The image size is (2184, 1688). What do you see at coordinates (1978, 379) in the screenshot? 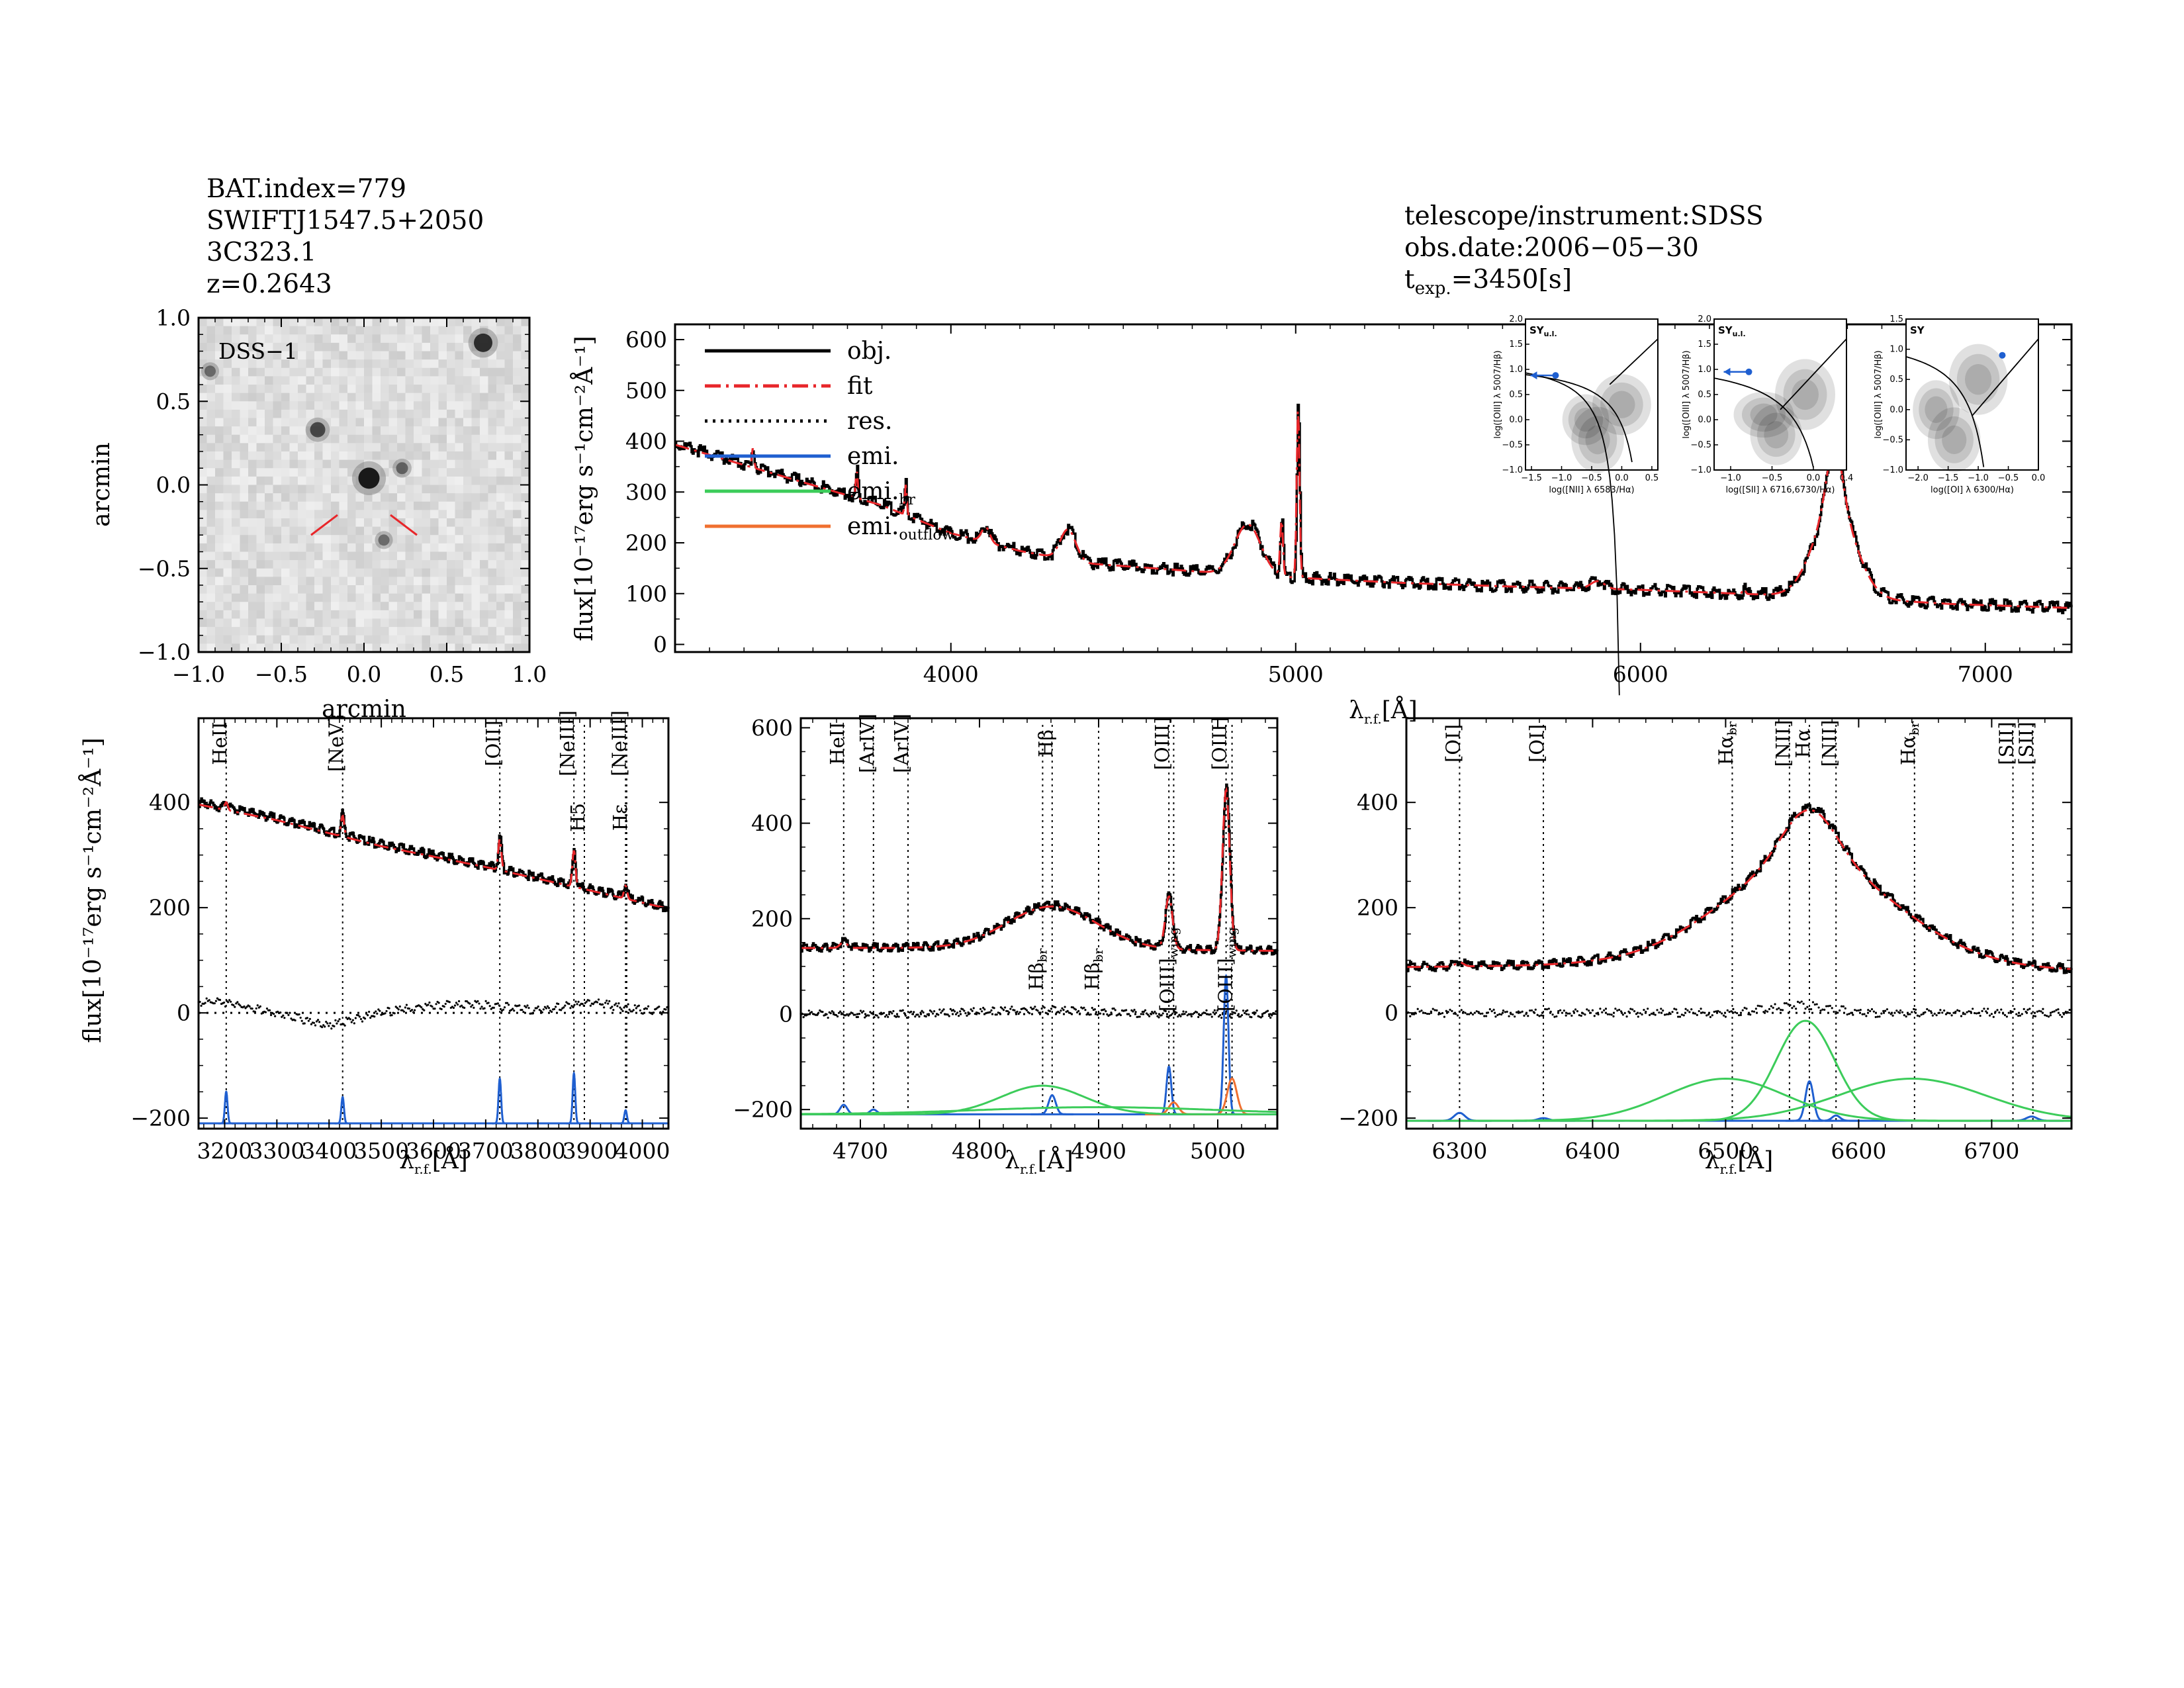
I see `bpt-density` at bounding box center [1978, 379].